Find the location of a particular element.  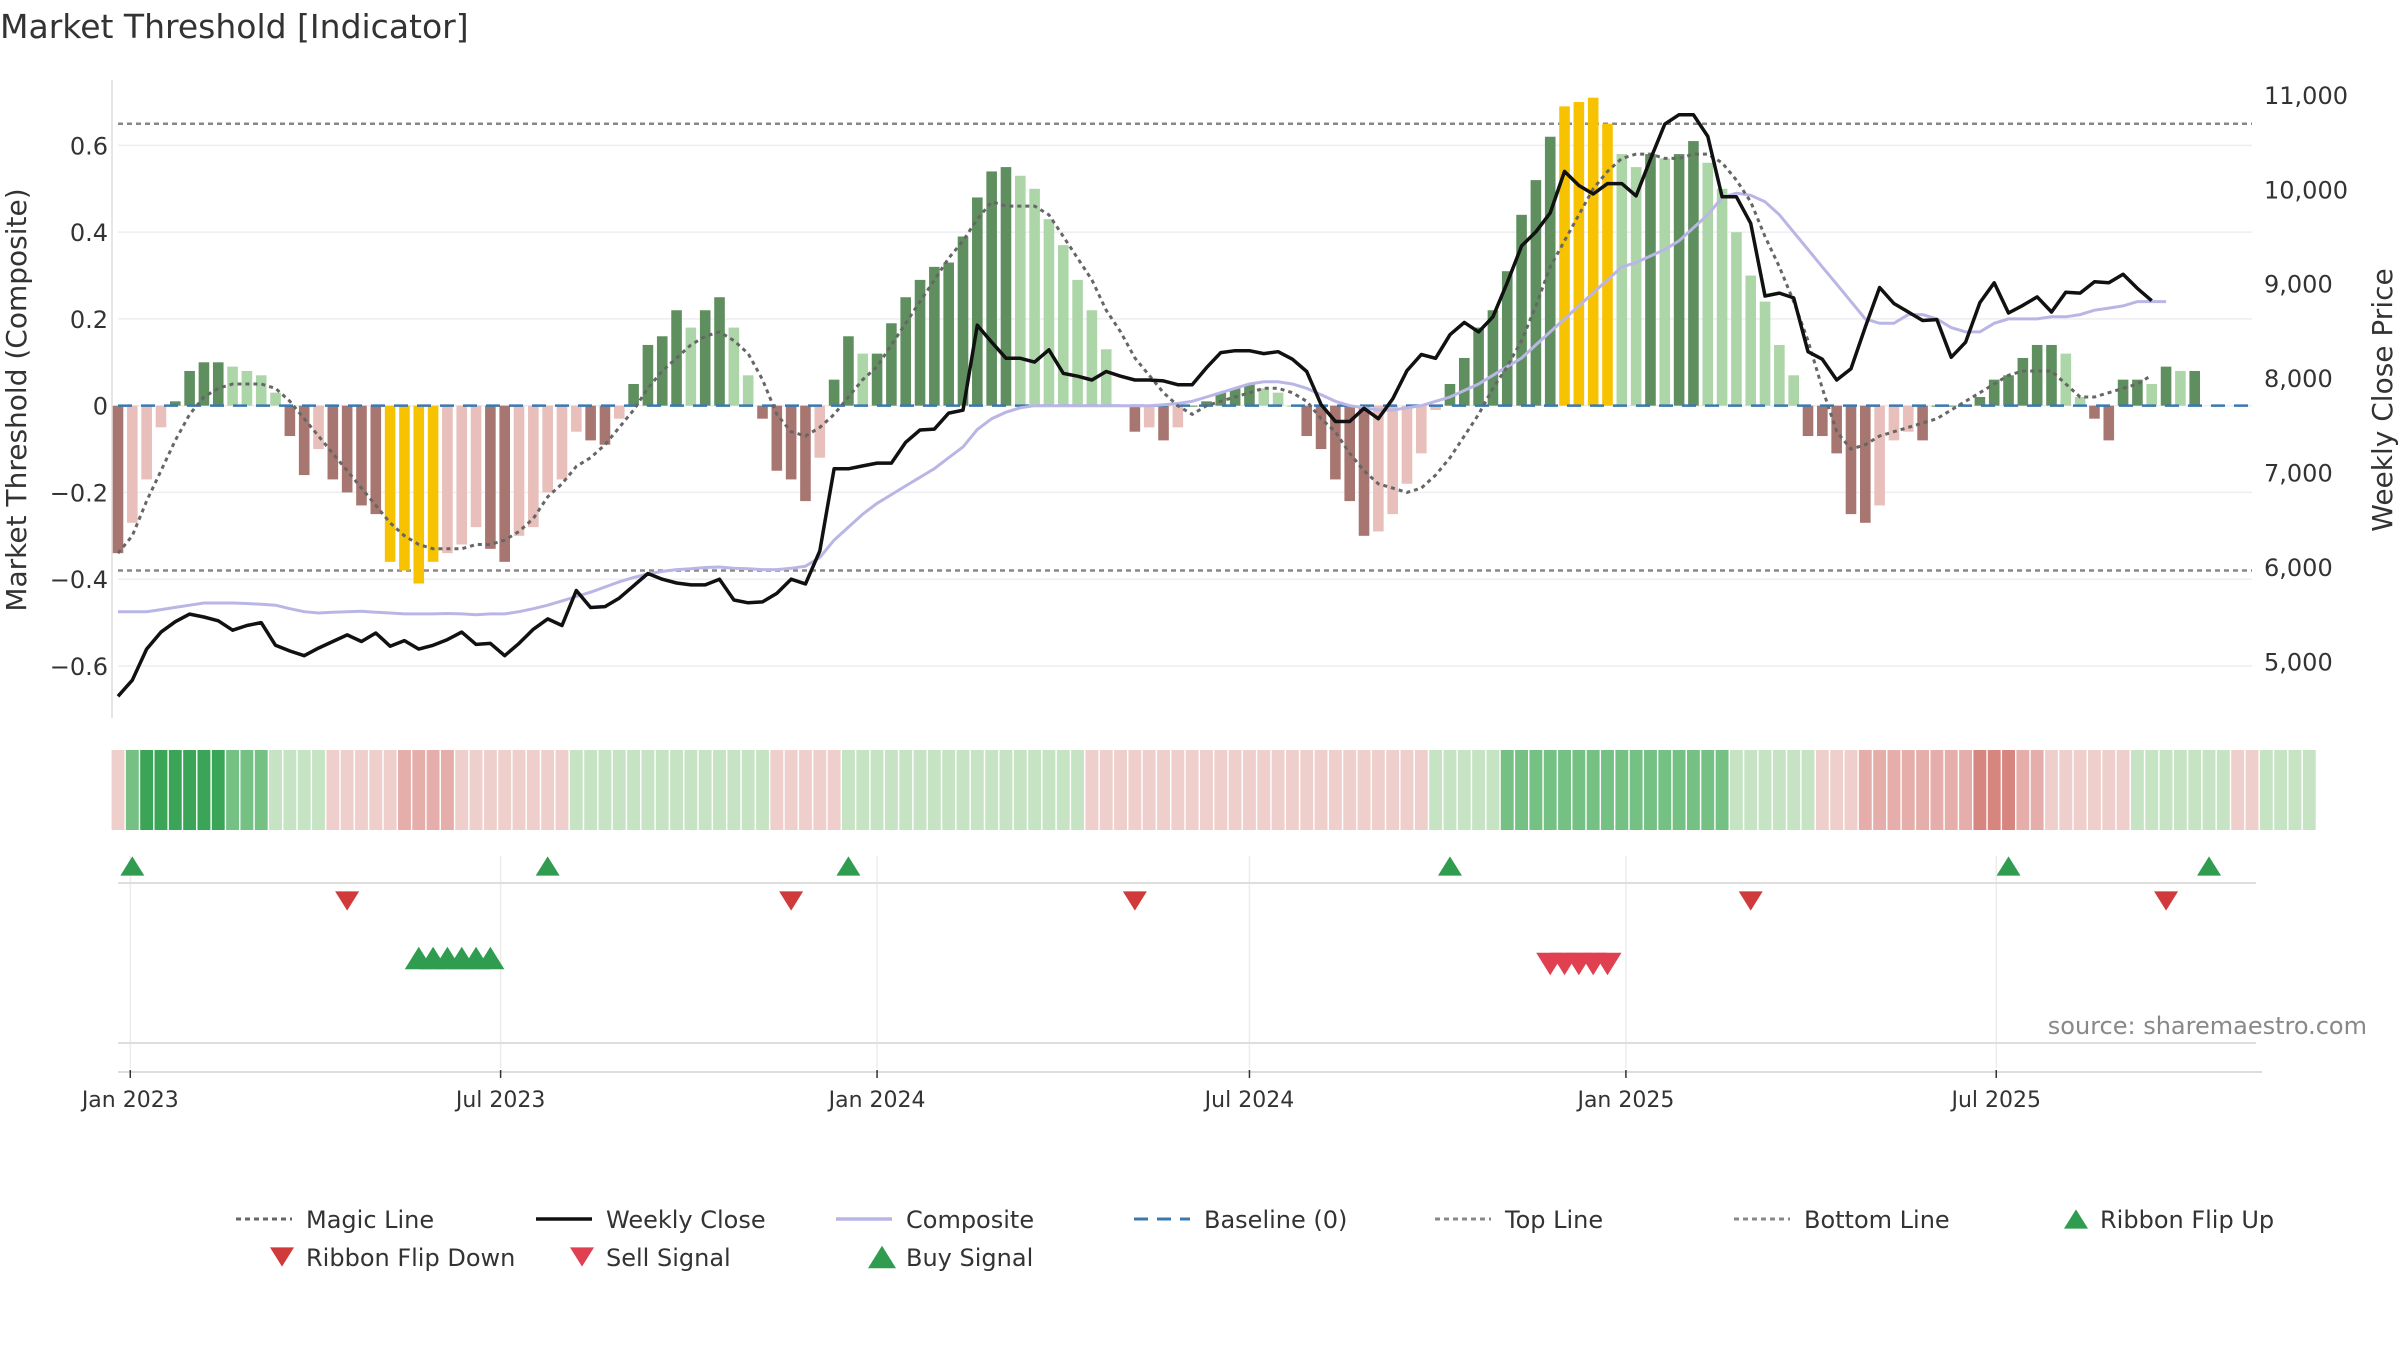

left-tick-label: 0.2 is located at coordinates (89, 320).